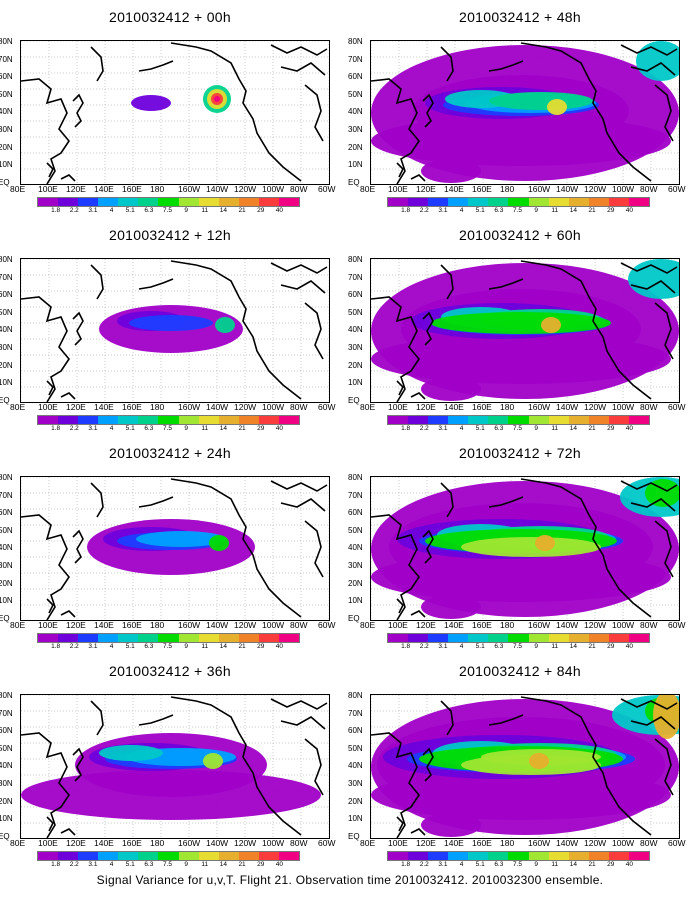 The height and width of the screenshot is (900, 700). Describe the element at coordinates (443, 646) in the screenshot. I see `colorbar-label: 3.1` at that location.